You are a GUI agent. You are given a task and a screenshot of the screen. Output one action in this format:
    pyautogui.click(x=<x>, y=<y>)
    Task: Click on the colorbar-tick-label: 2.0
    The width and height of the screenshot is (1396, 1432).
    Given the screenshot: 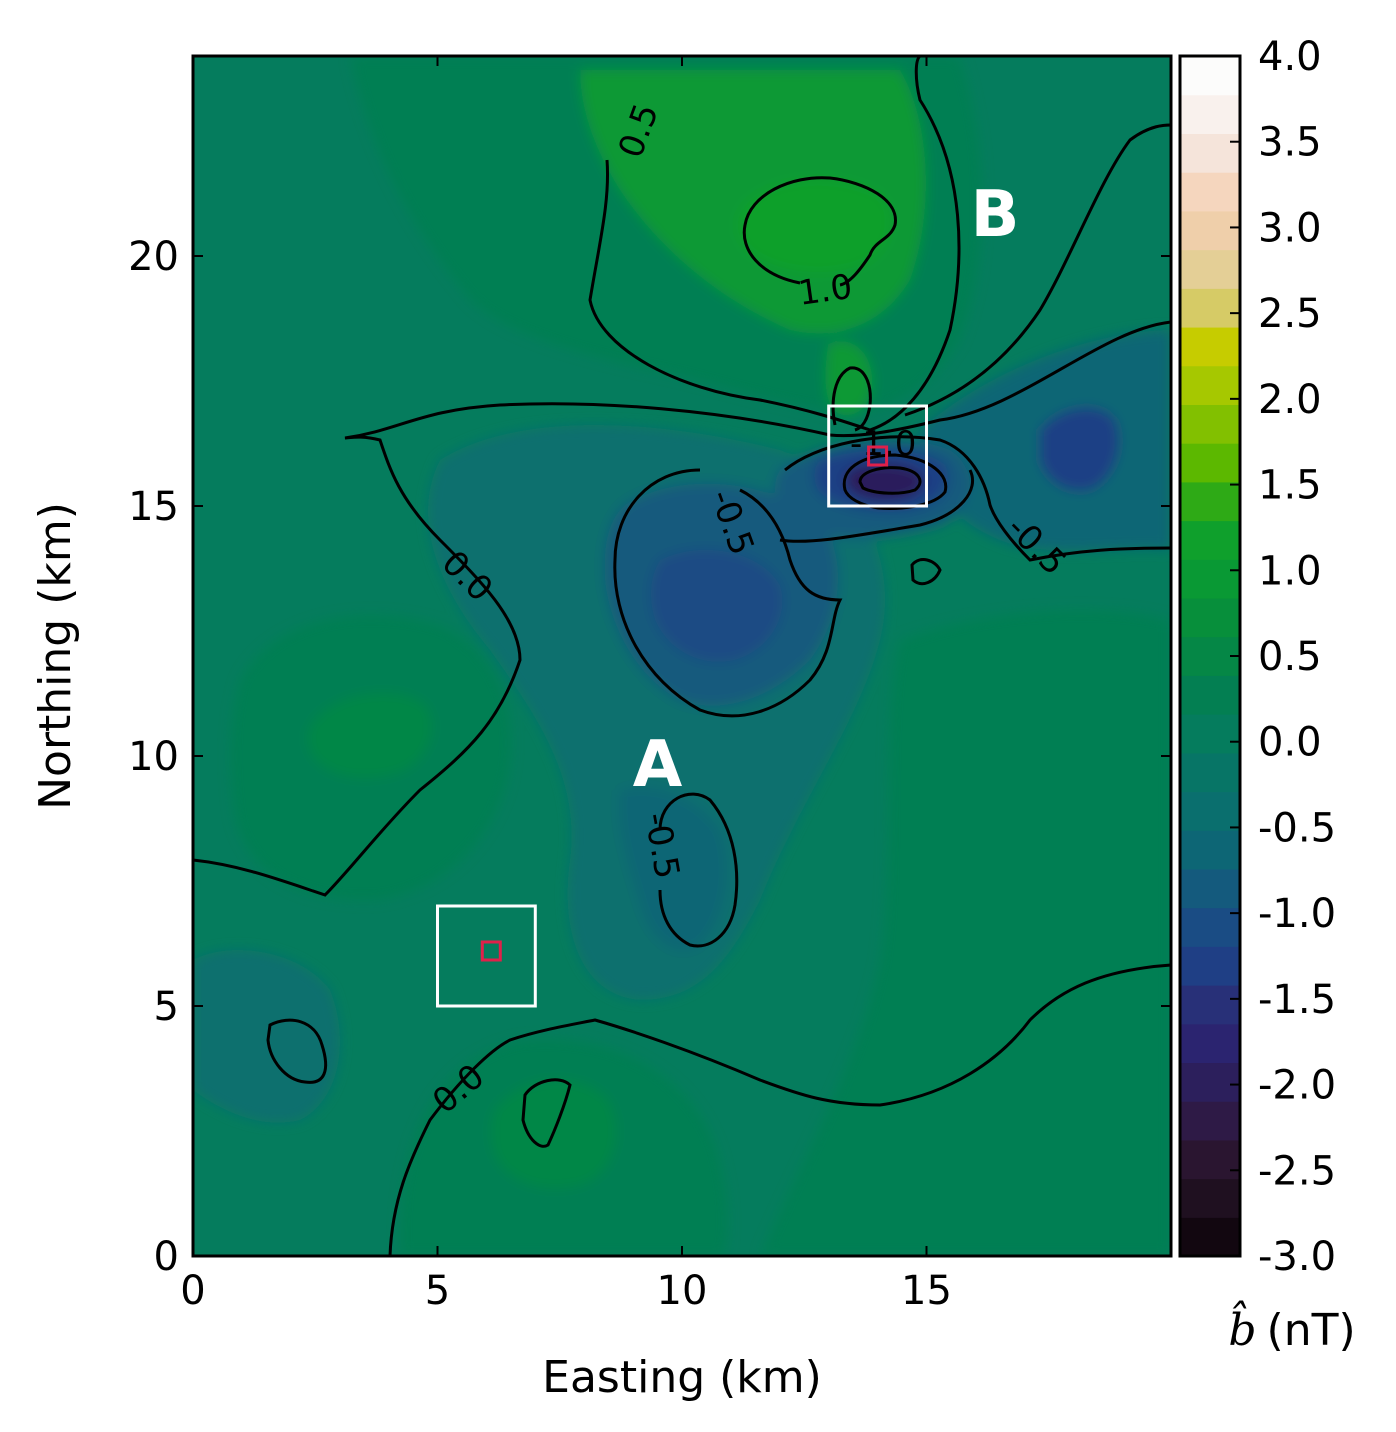 What is the action you would take?
    pyautogui.click(x=1290, y=400)
    